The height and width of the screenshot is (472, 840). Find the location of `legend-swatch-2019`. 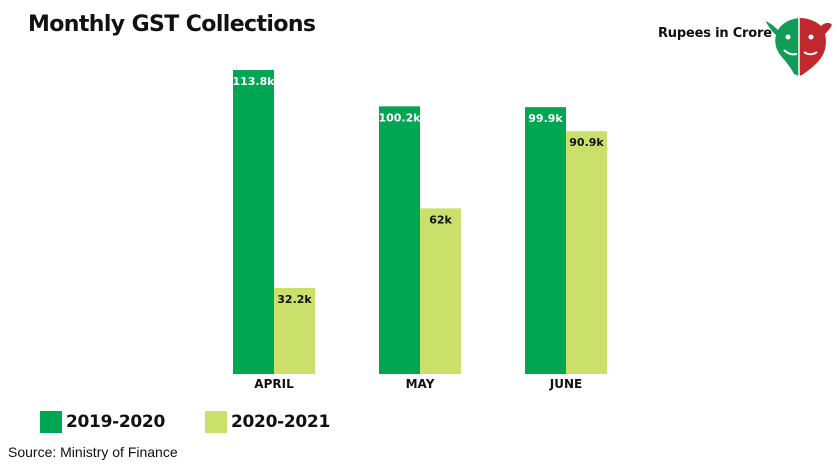

legend-swatch-2019 is located at coordinates (51, 422).